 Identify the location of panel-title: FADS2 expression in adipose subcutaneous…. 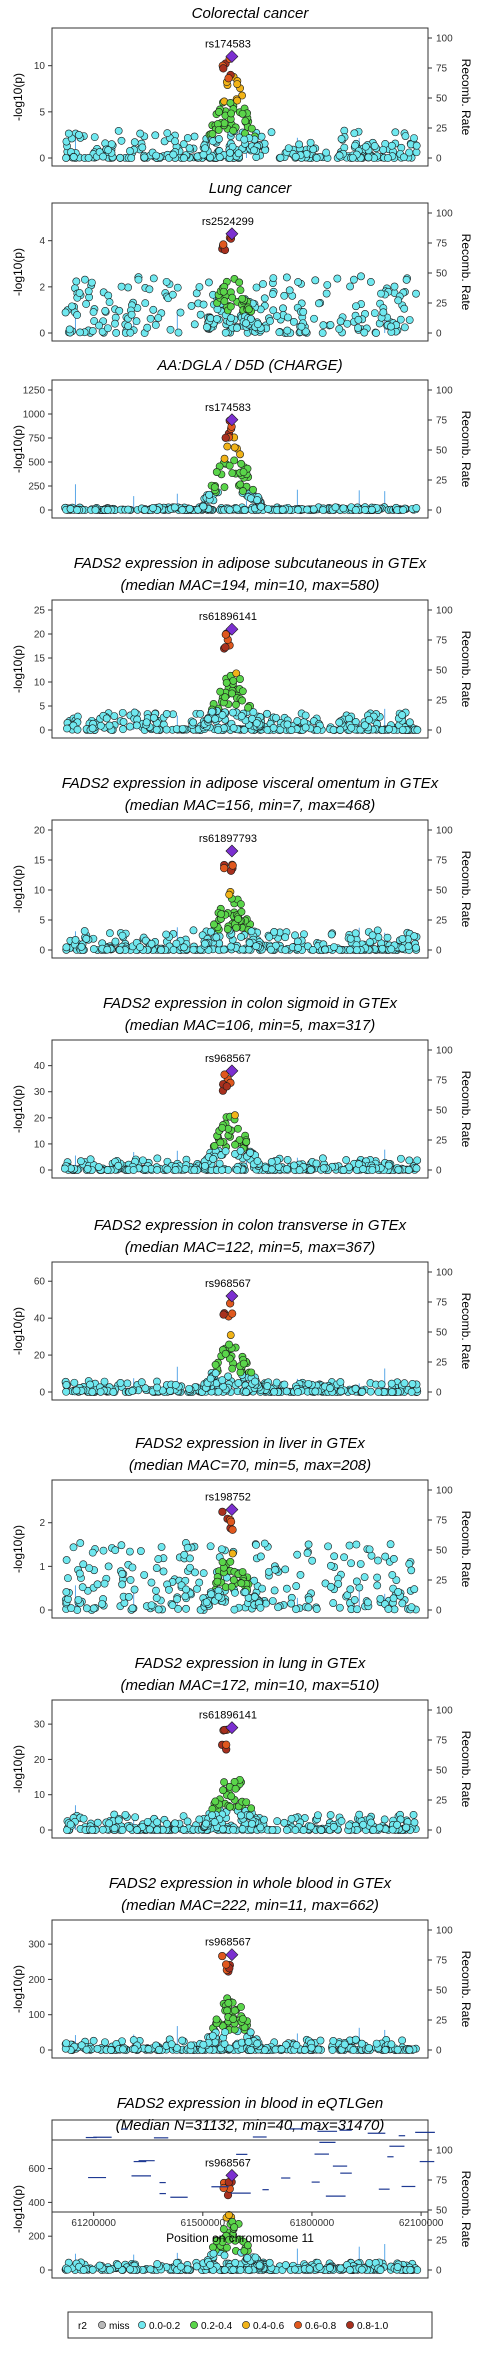
(250, 563).